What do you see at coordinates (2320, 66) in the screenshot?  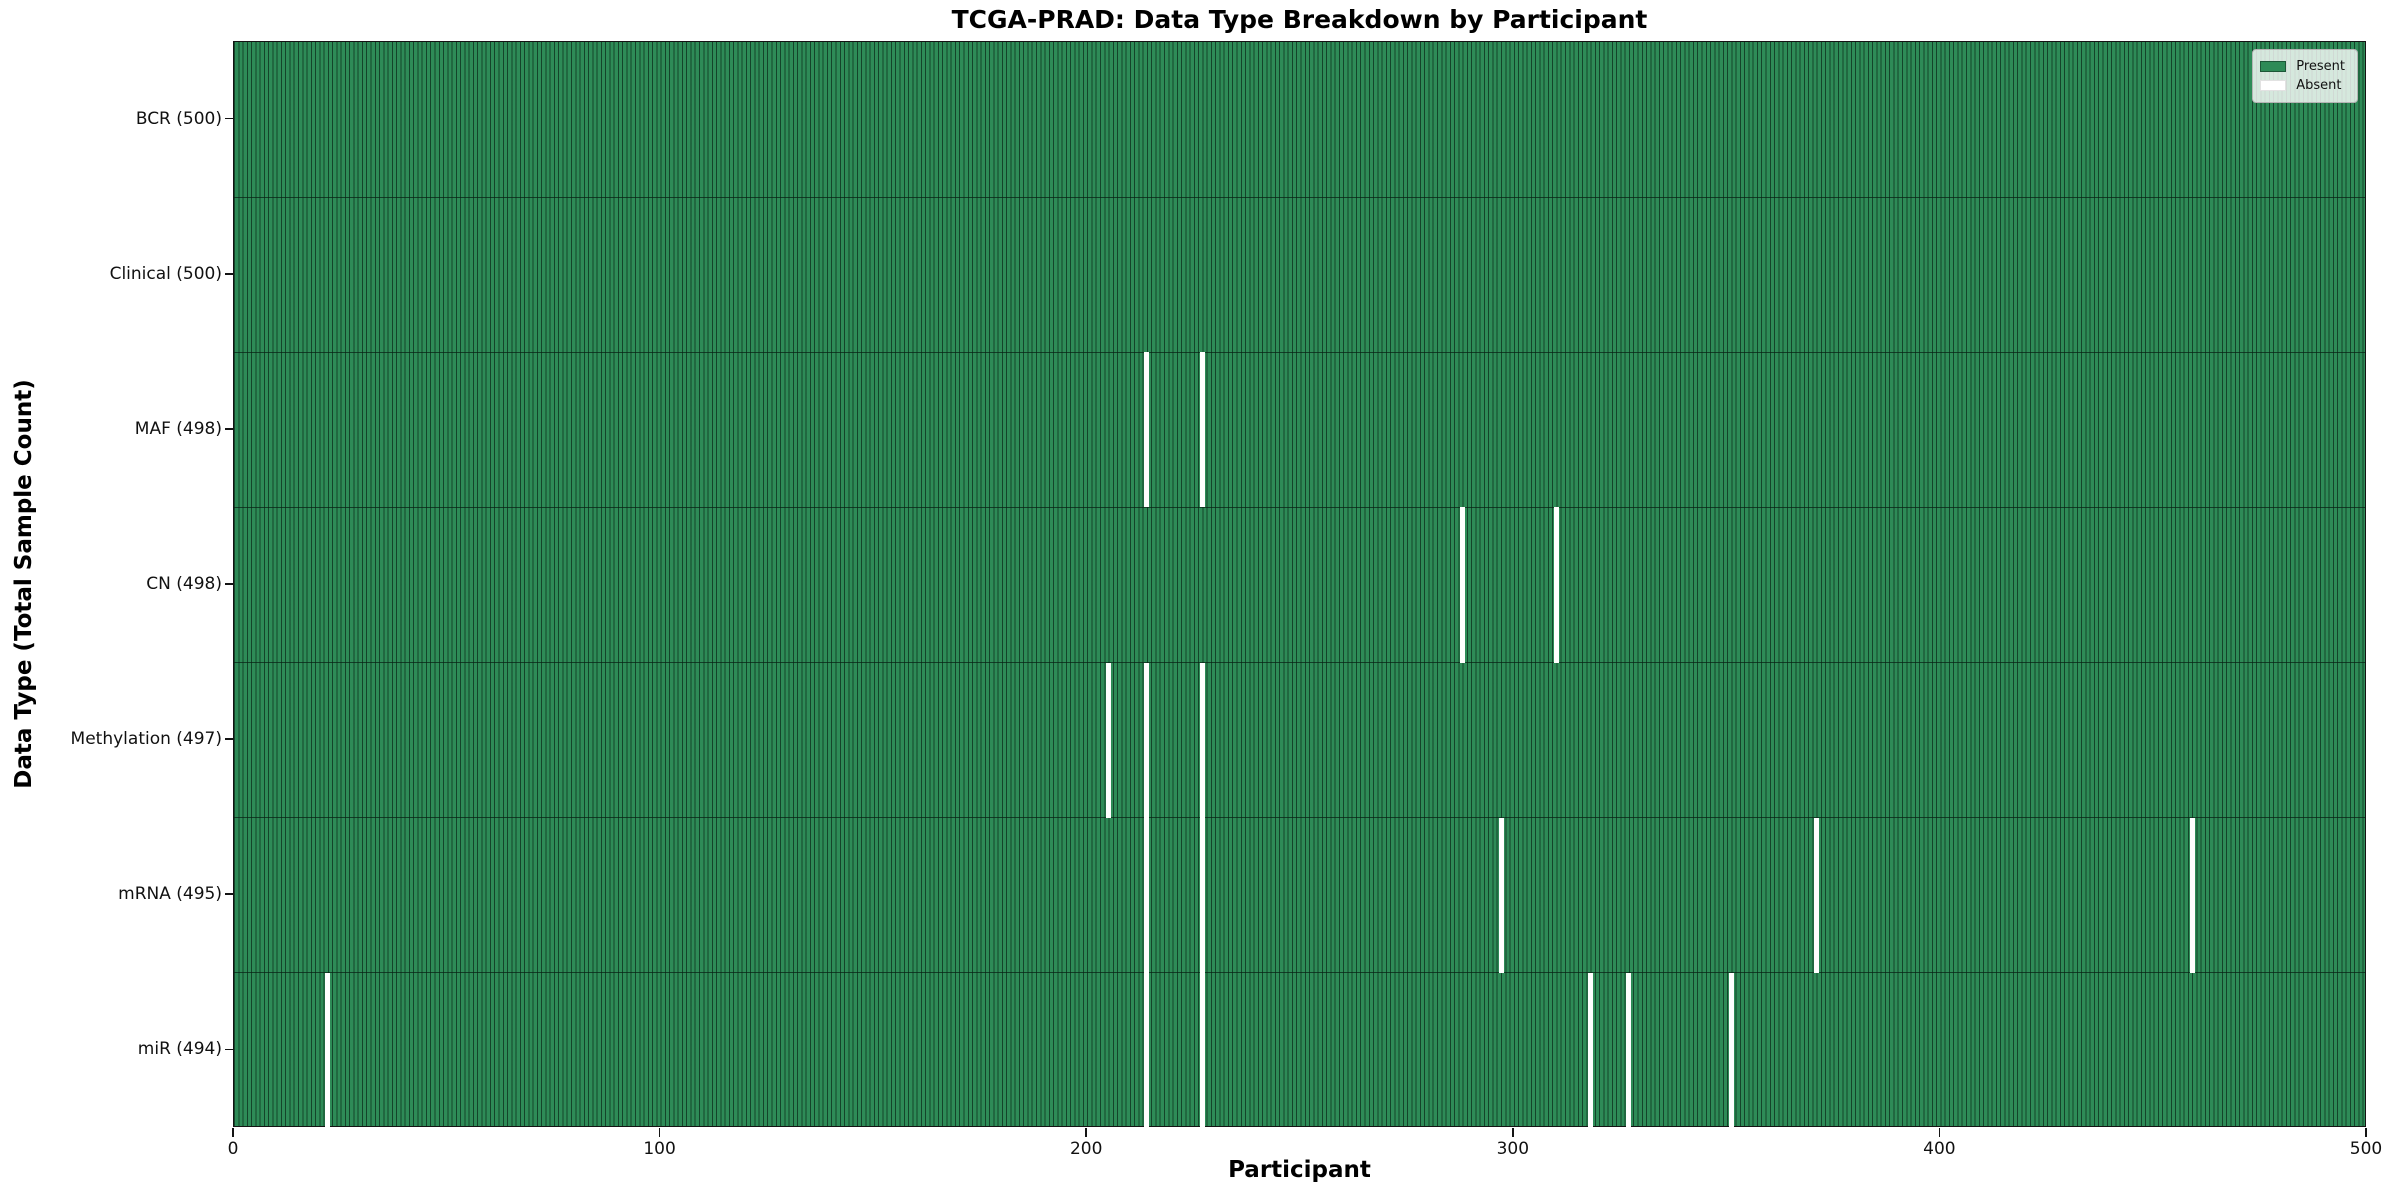 I see `legend-present-label: Present` at bounding box center [2320, 66].